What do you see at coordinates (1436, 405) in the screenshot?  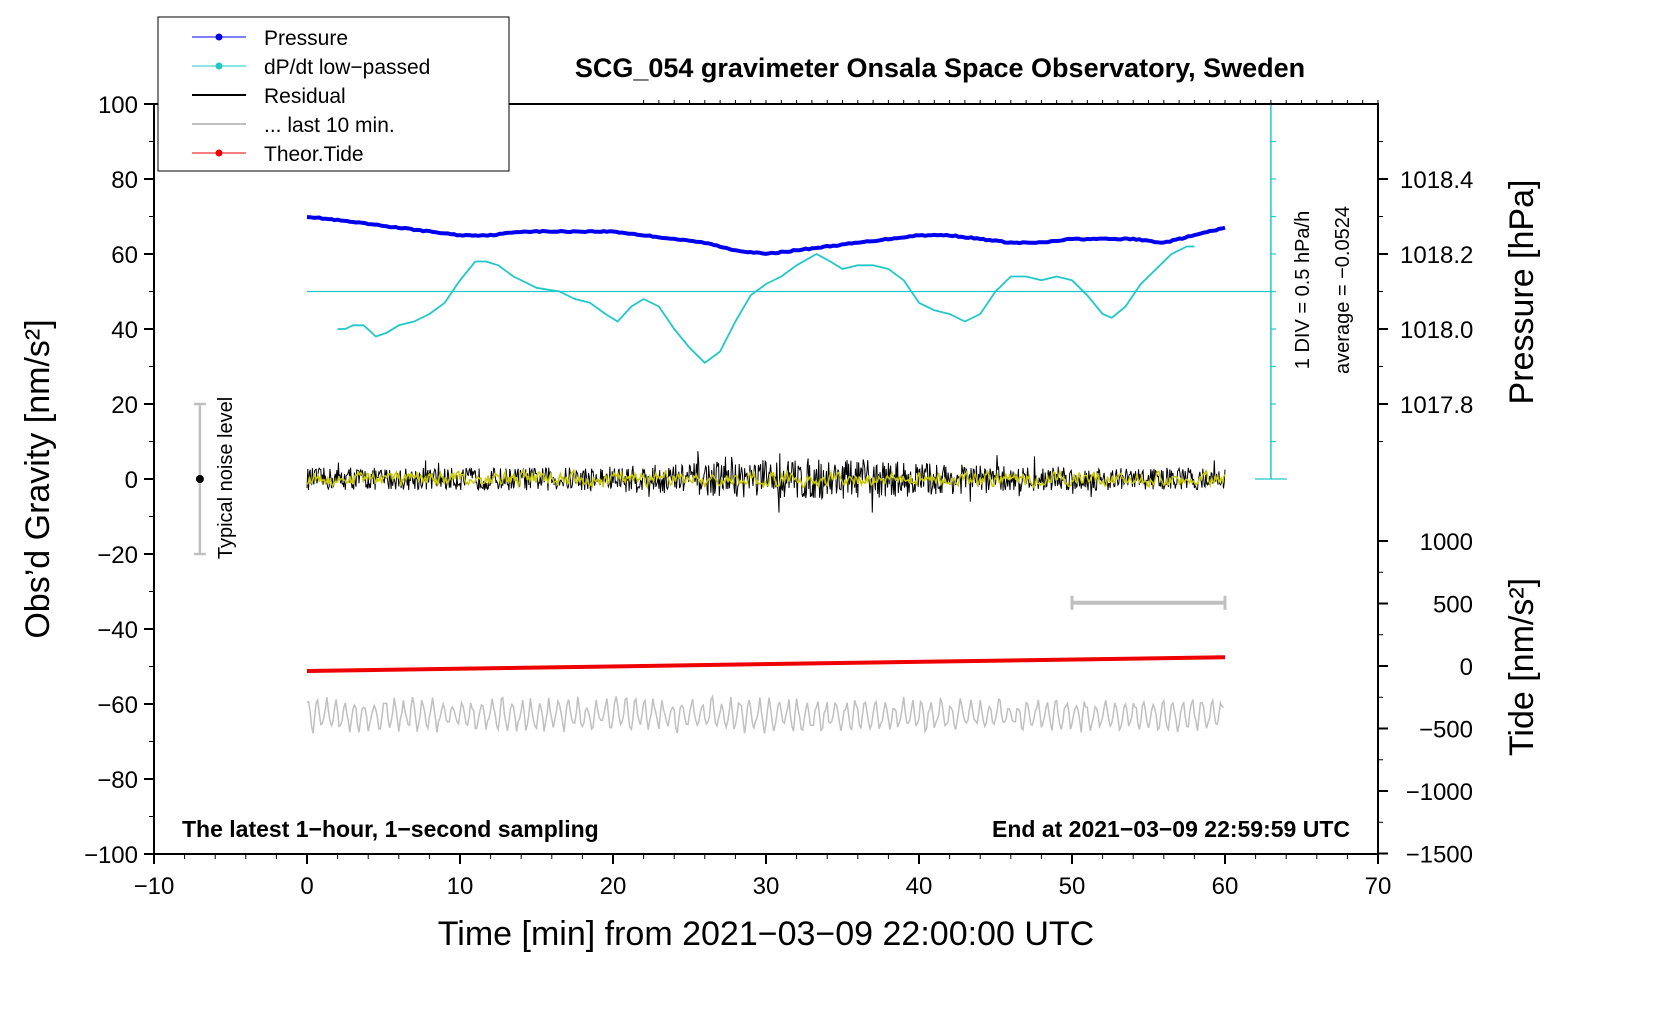 I see `pressure-tick-label: 1017.8` at bounding box center [1436, 405].